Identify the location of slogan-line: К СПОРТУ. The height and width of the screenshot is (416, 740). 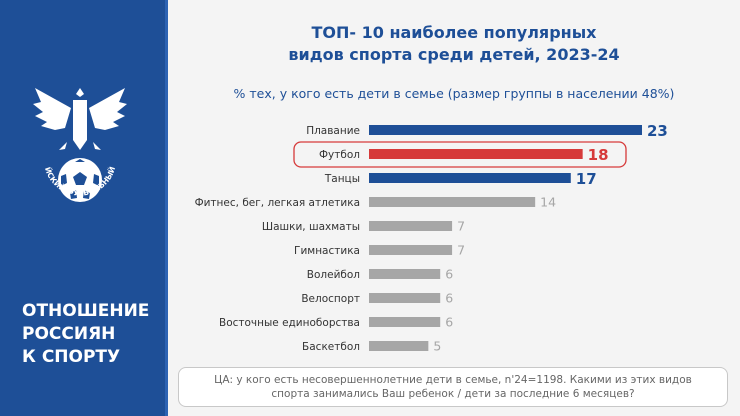
(71, 357).